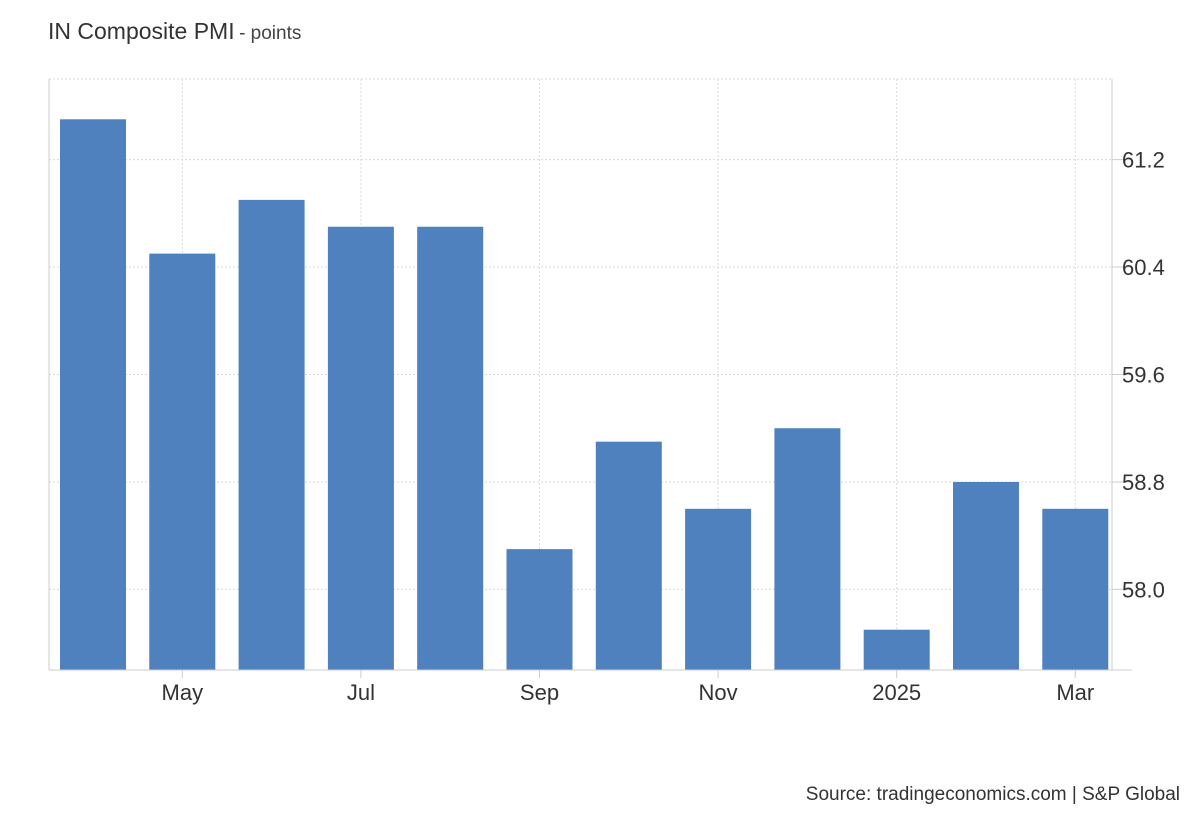  Describe the element at coordinates (1143, 267) in the screenshot. I see `y-tick-label: 60.4` at that location.